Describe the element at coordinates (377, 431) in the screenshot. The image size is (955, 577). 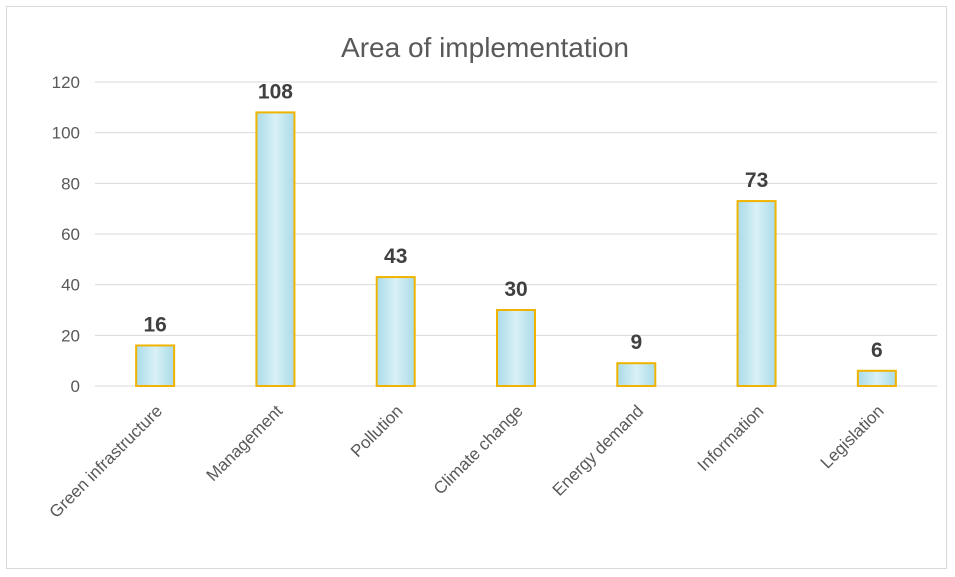
I see `x-tick-label: Pollution` at that location.